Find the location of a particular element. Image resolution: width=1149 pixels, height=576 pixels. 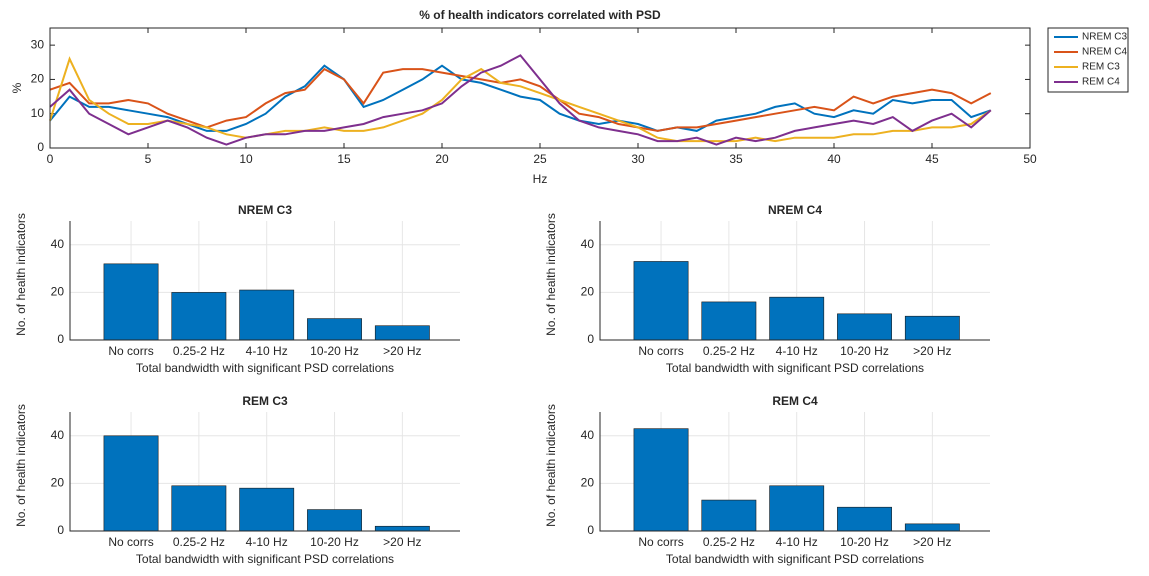

legend-label: NREM C3 is located at coordinates (1104, 37).